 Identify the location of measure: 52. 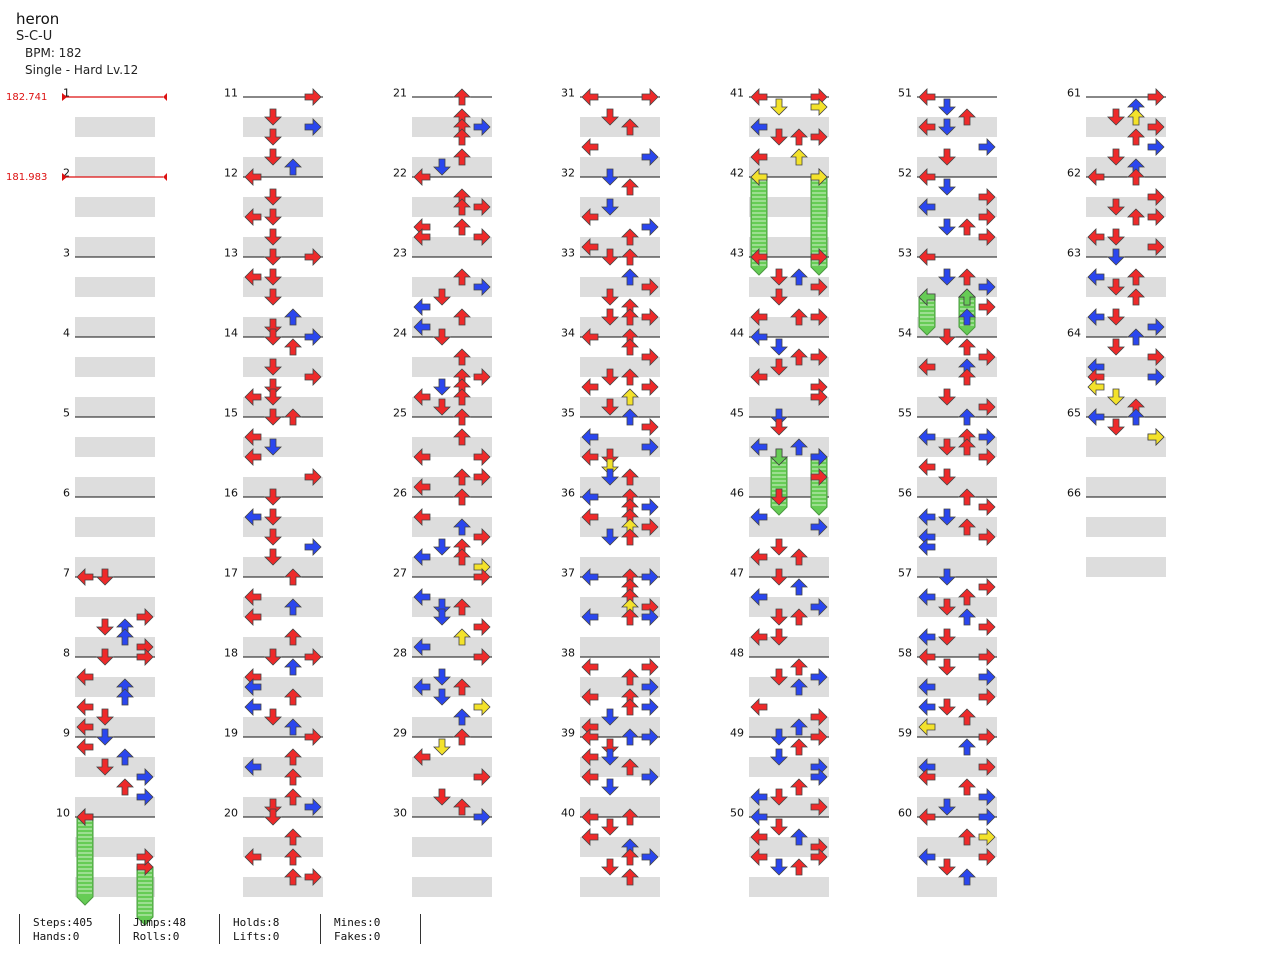
(947, 212).